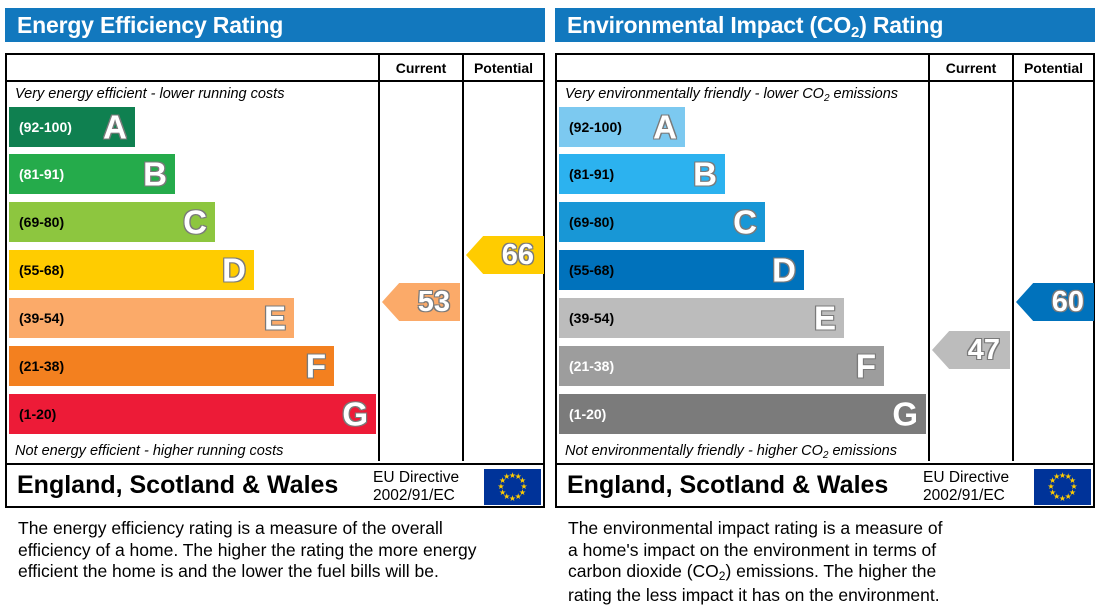  What do you see at coordinates (642, 174) in the screenshot?
I see `env-band-b: (81-91) B` at bounding box center [642, 174].